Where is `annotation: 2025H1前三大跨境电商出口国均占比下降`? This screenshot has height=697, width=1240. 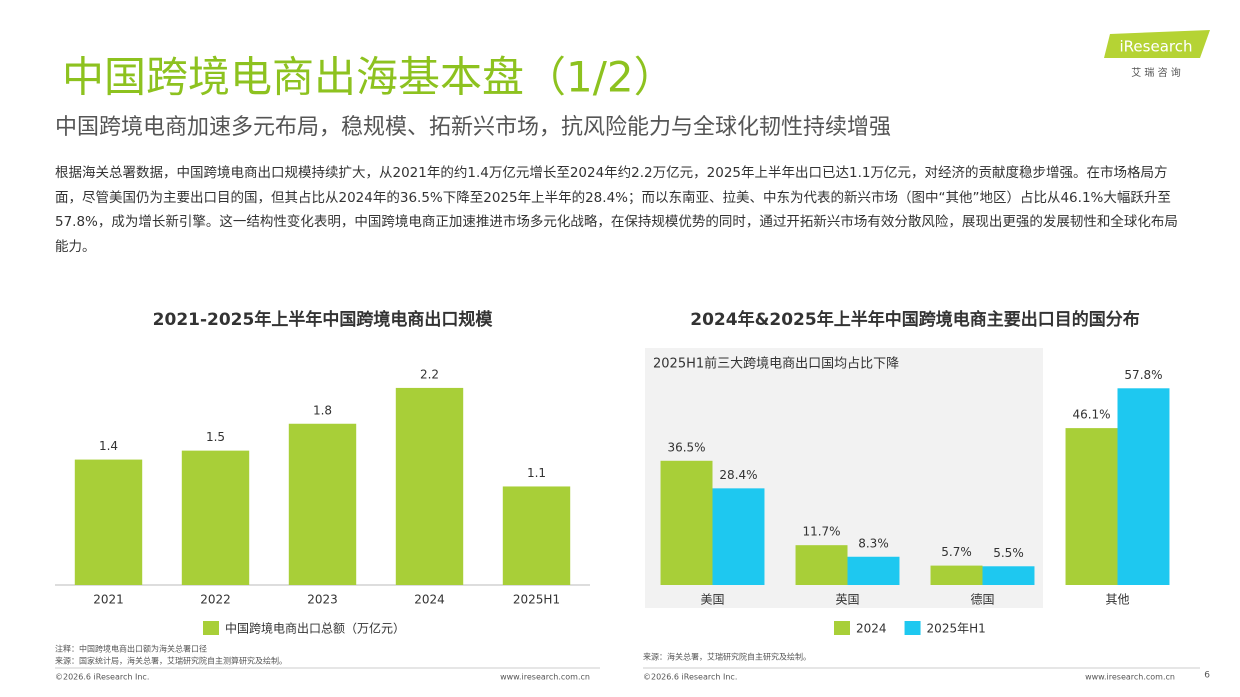 annotation: 2025H1前三大跨境电商出口国均占比下降 is located at coordinates (776, 364).